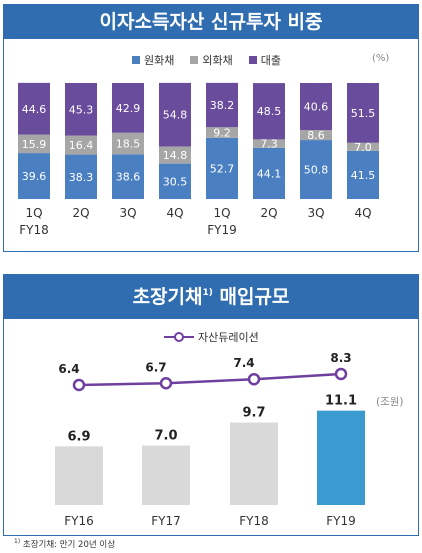 The width and height of the screenshot is (422, 553). I want to click on legend-1: 원화채 외화채 대출, so click(206, 60).